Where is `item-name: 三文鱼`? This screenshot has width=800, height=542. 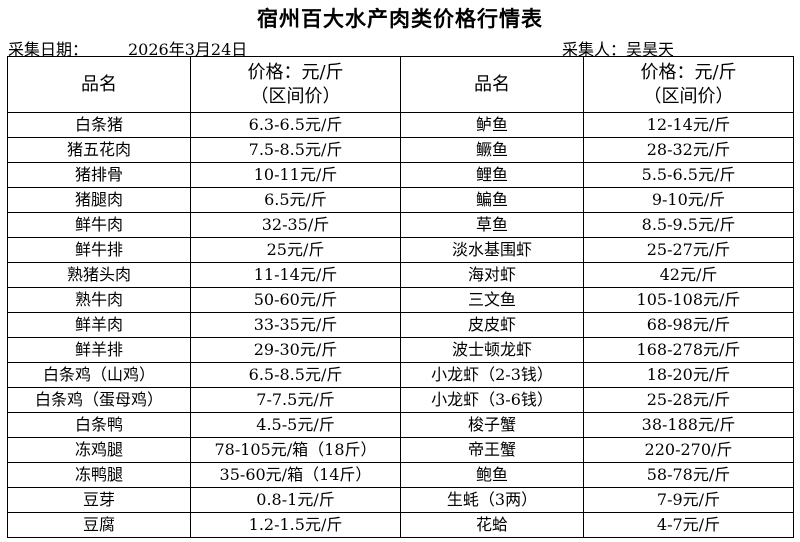 item-name: 三文鱼 is located at coordinates (492, 300).